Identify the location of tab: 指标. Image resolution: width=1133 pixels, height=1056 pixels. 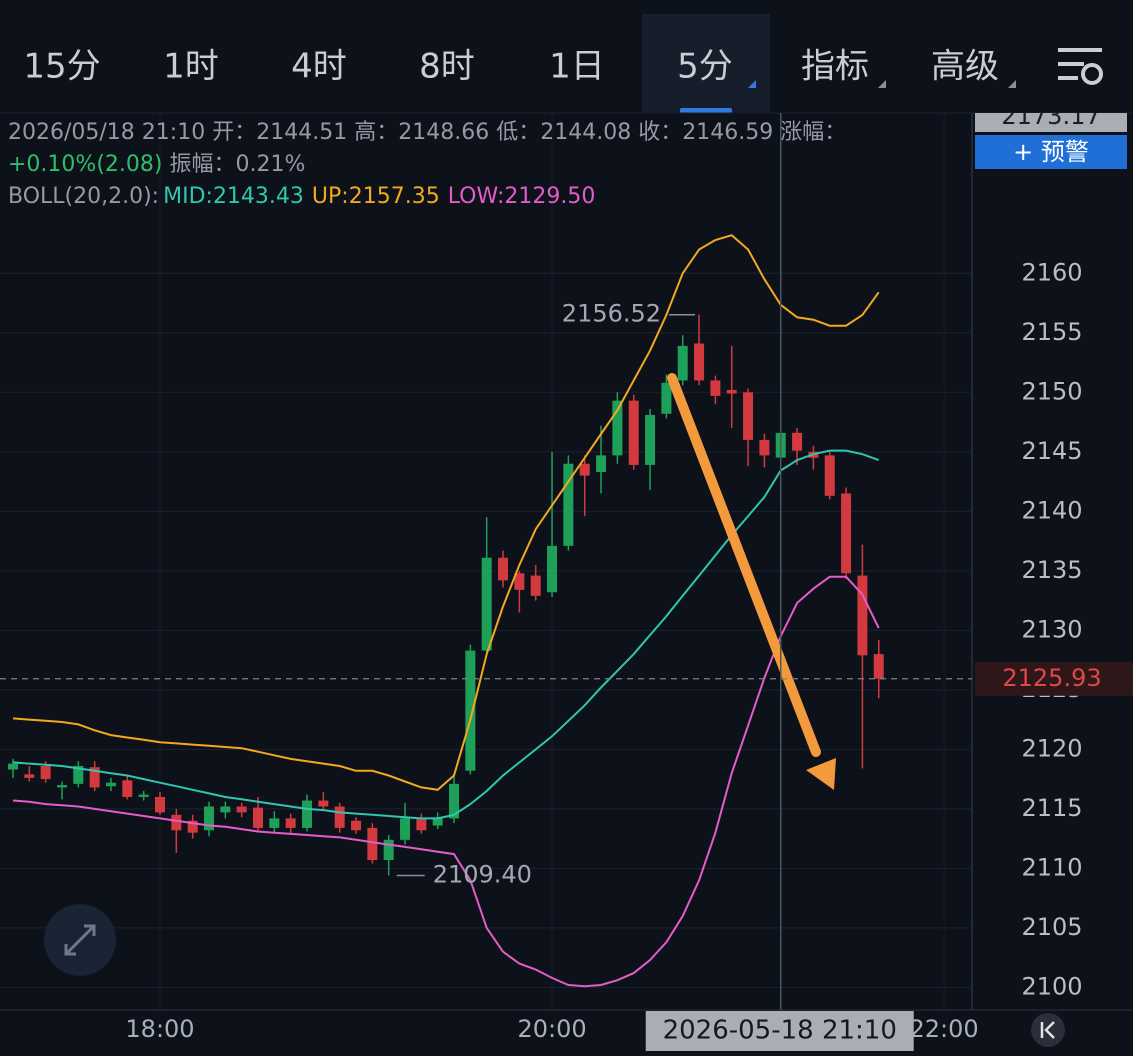
(835, 67).